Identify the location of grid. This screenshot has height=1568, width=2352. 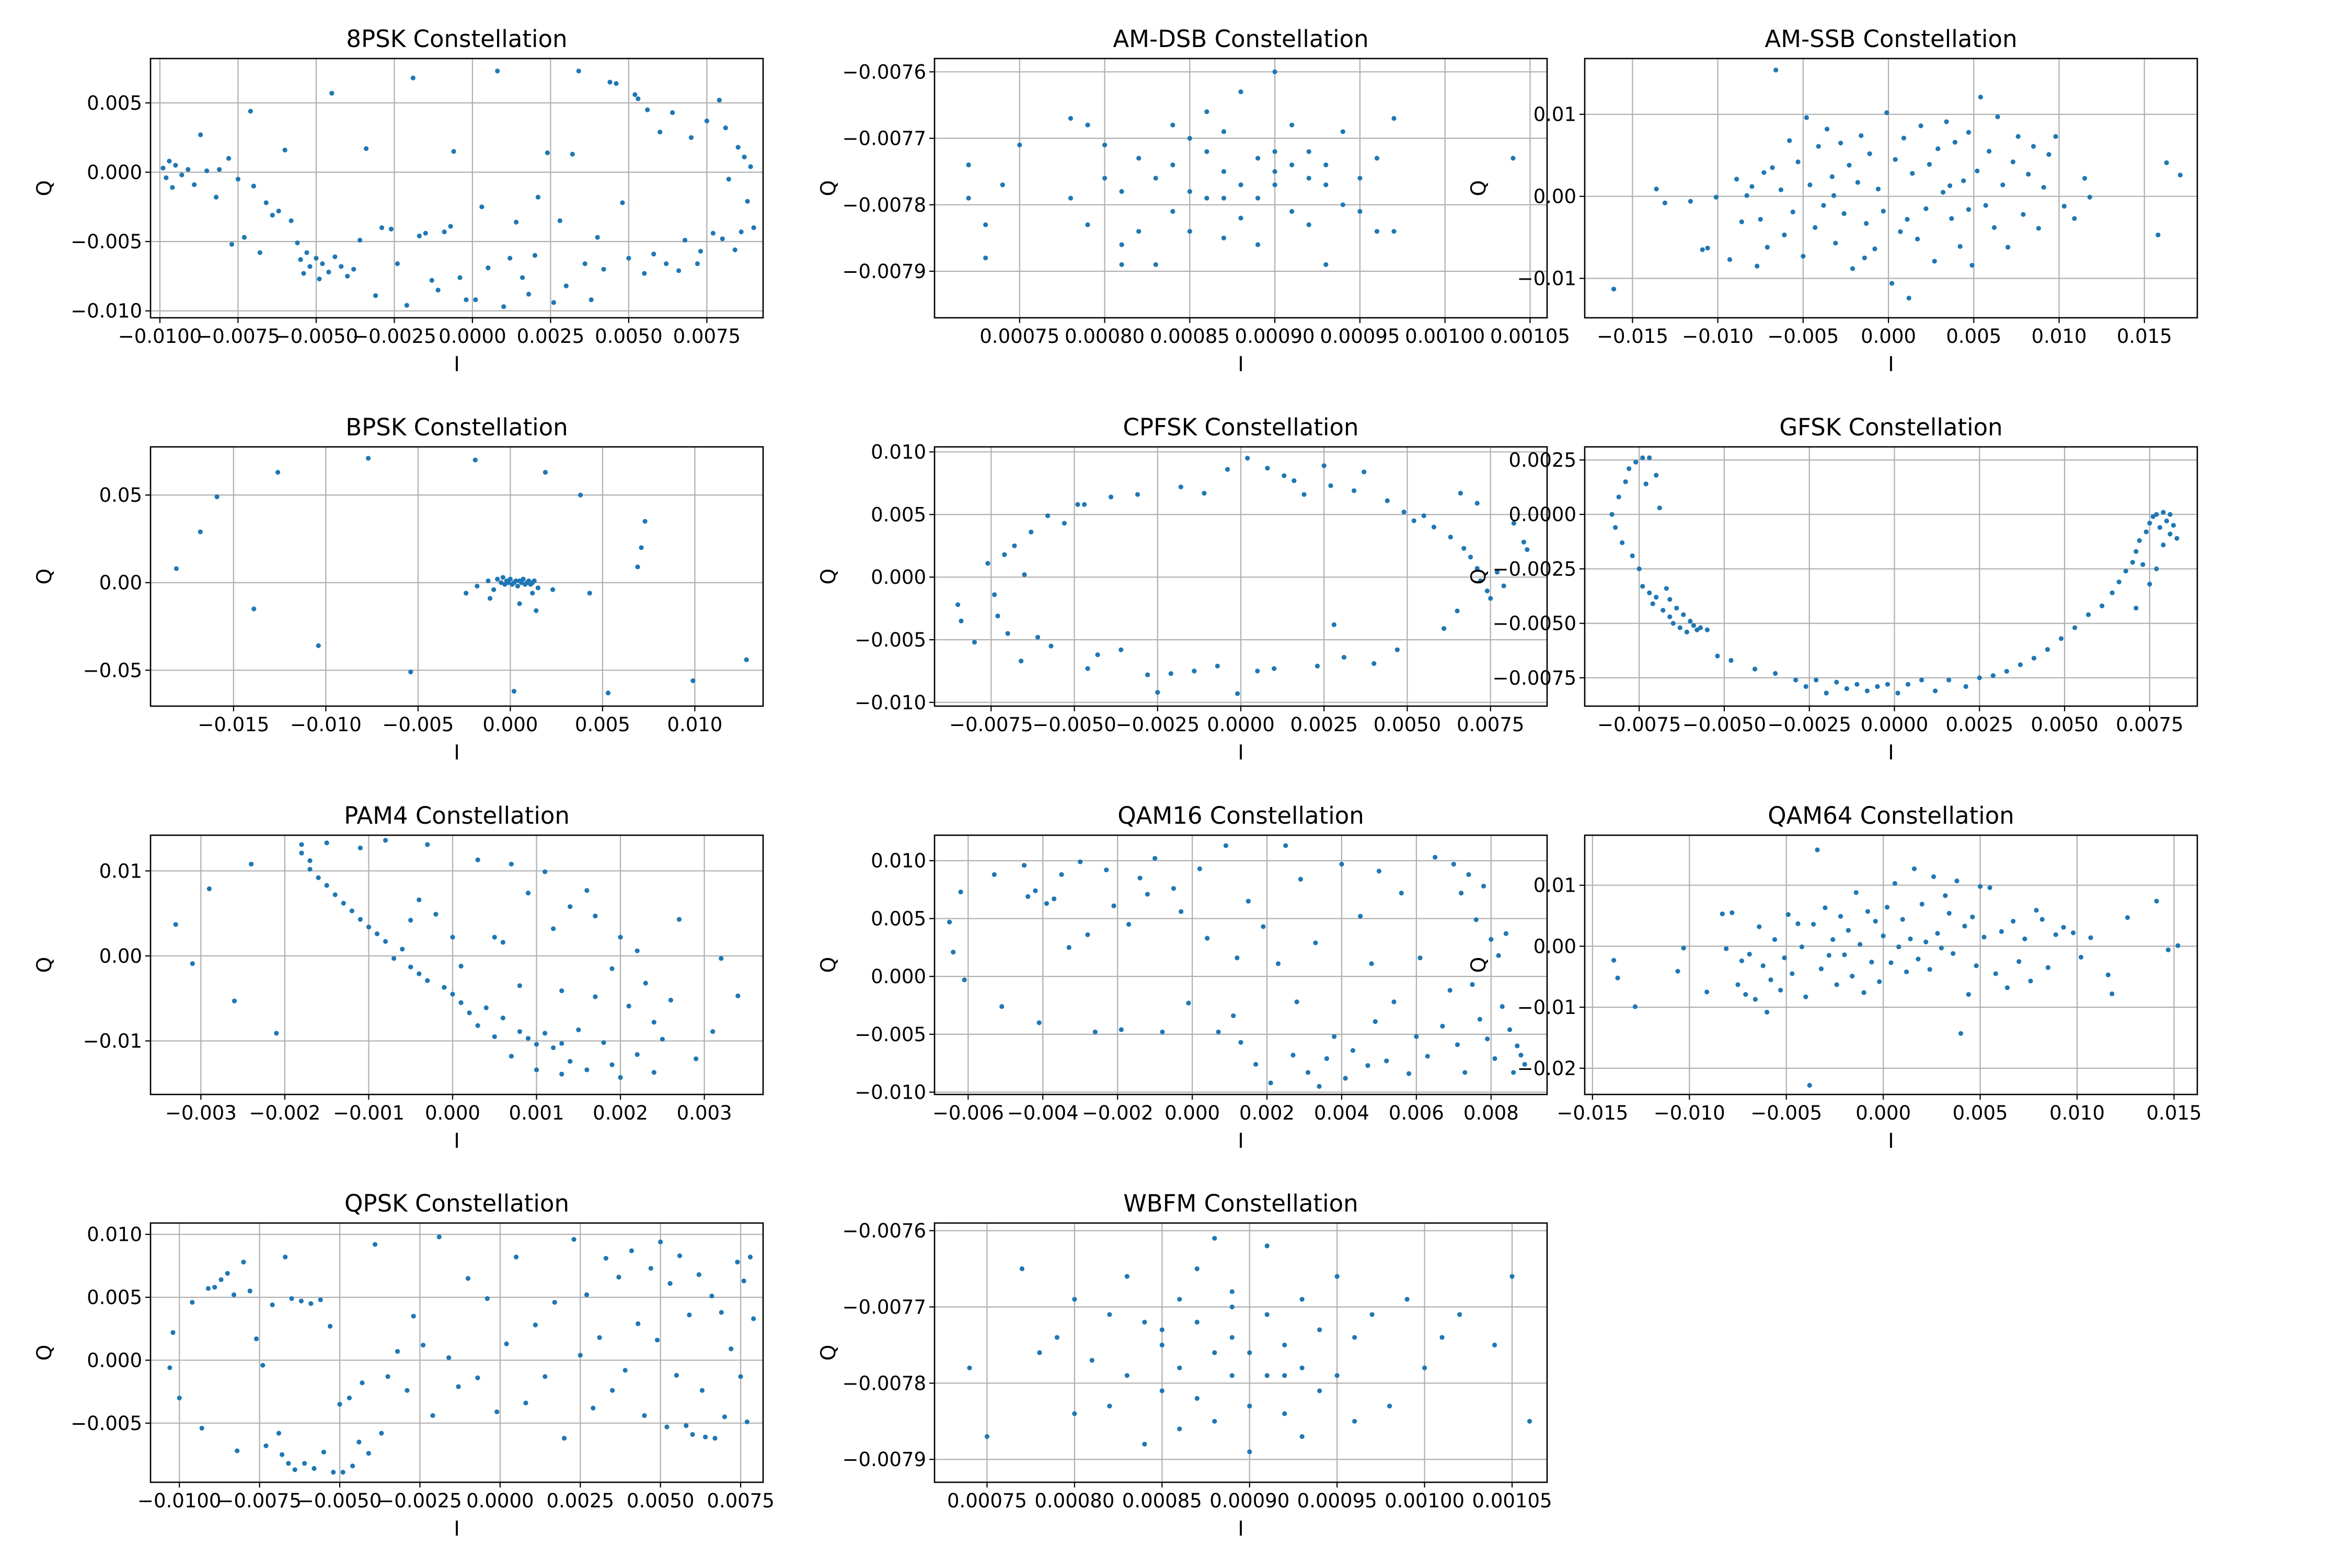
(1241, 576).